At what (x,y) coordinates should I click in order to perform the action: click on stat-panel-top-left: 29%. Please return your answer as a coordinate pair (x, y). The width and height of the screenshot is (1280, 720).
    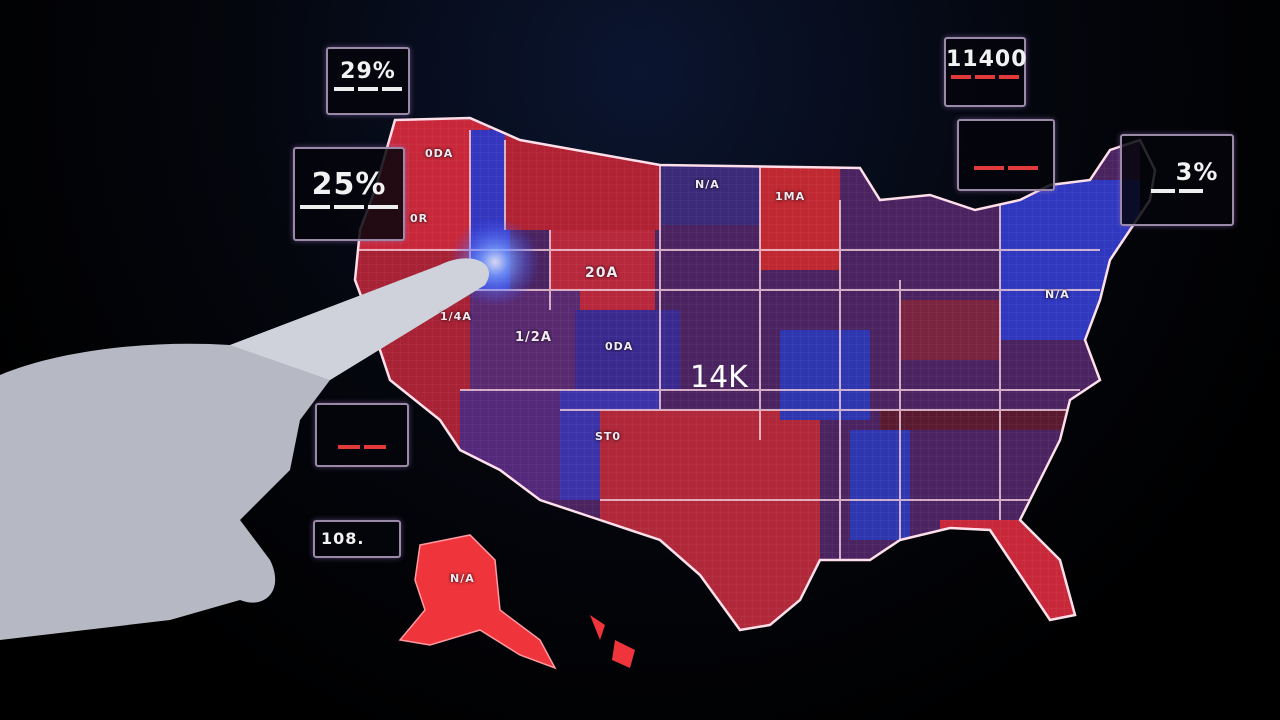
    Looking at the image, I should click on (368, 81).